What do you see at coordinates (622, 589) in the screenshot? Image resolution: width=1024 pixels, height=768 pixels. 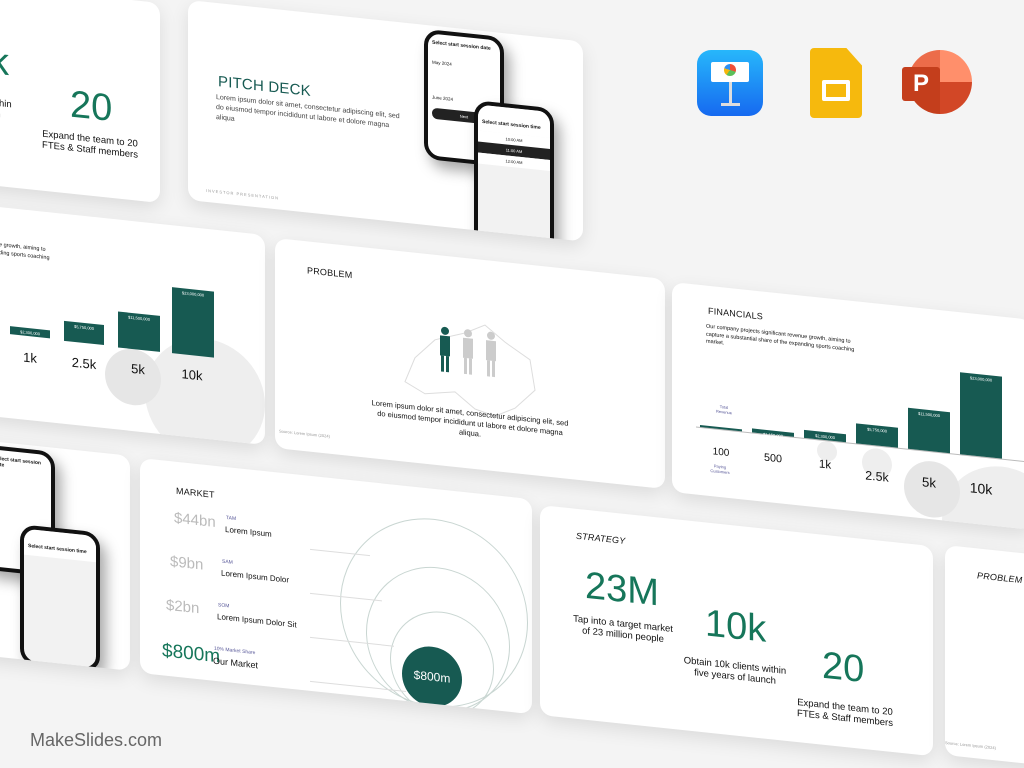 I see `stat-value: 23M` at bounding box center [622, 589].